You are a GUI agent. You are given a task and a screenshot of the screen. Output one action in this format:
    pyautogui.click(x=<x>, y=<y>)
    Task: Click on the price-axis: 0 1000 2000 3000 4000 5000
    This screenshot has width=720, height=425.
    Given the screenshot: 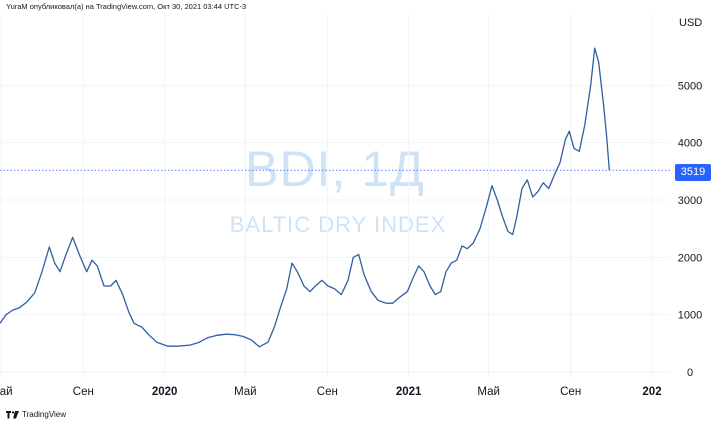 What is the action you would take?
    pyautogui.click(x=690, y=229)
    